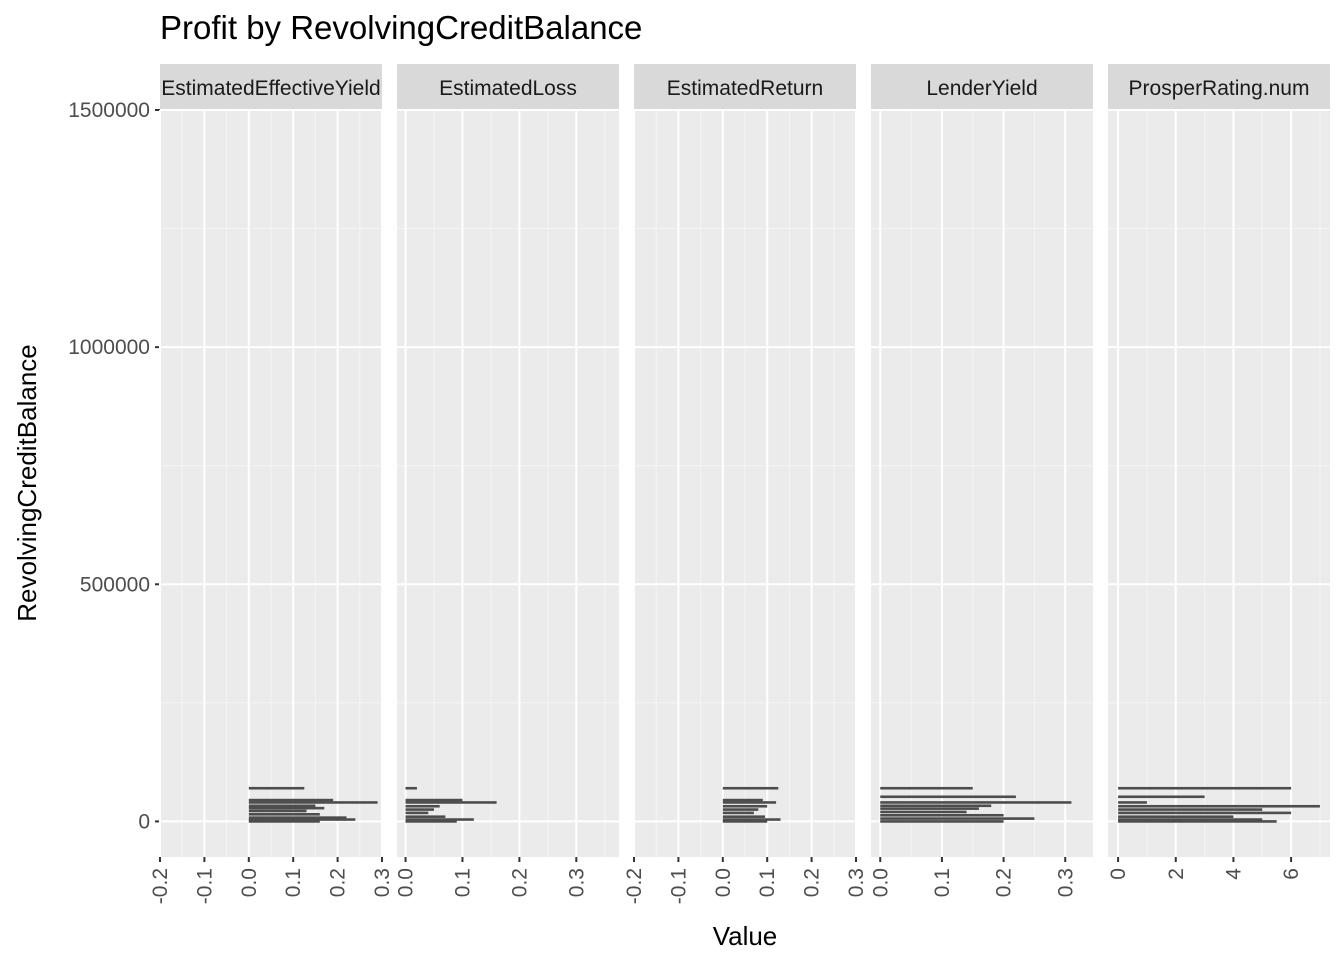  What do you see at coordinates (1176, 874) in the screenshot?
I see `x-tick-label: 2` at bounding box center [1176, 874].